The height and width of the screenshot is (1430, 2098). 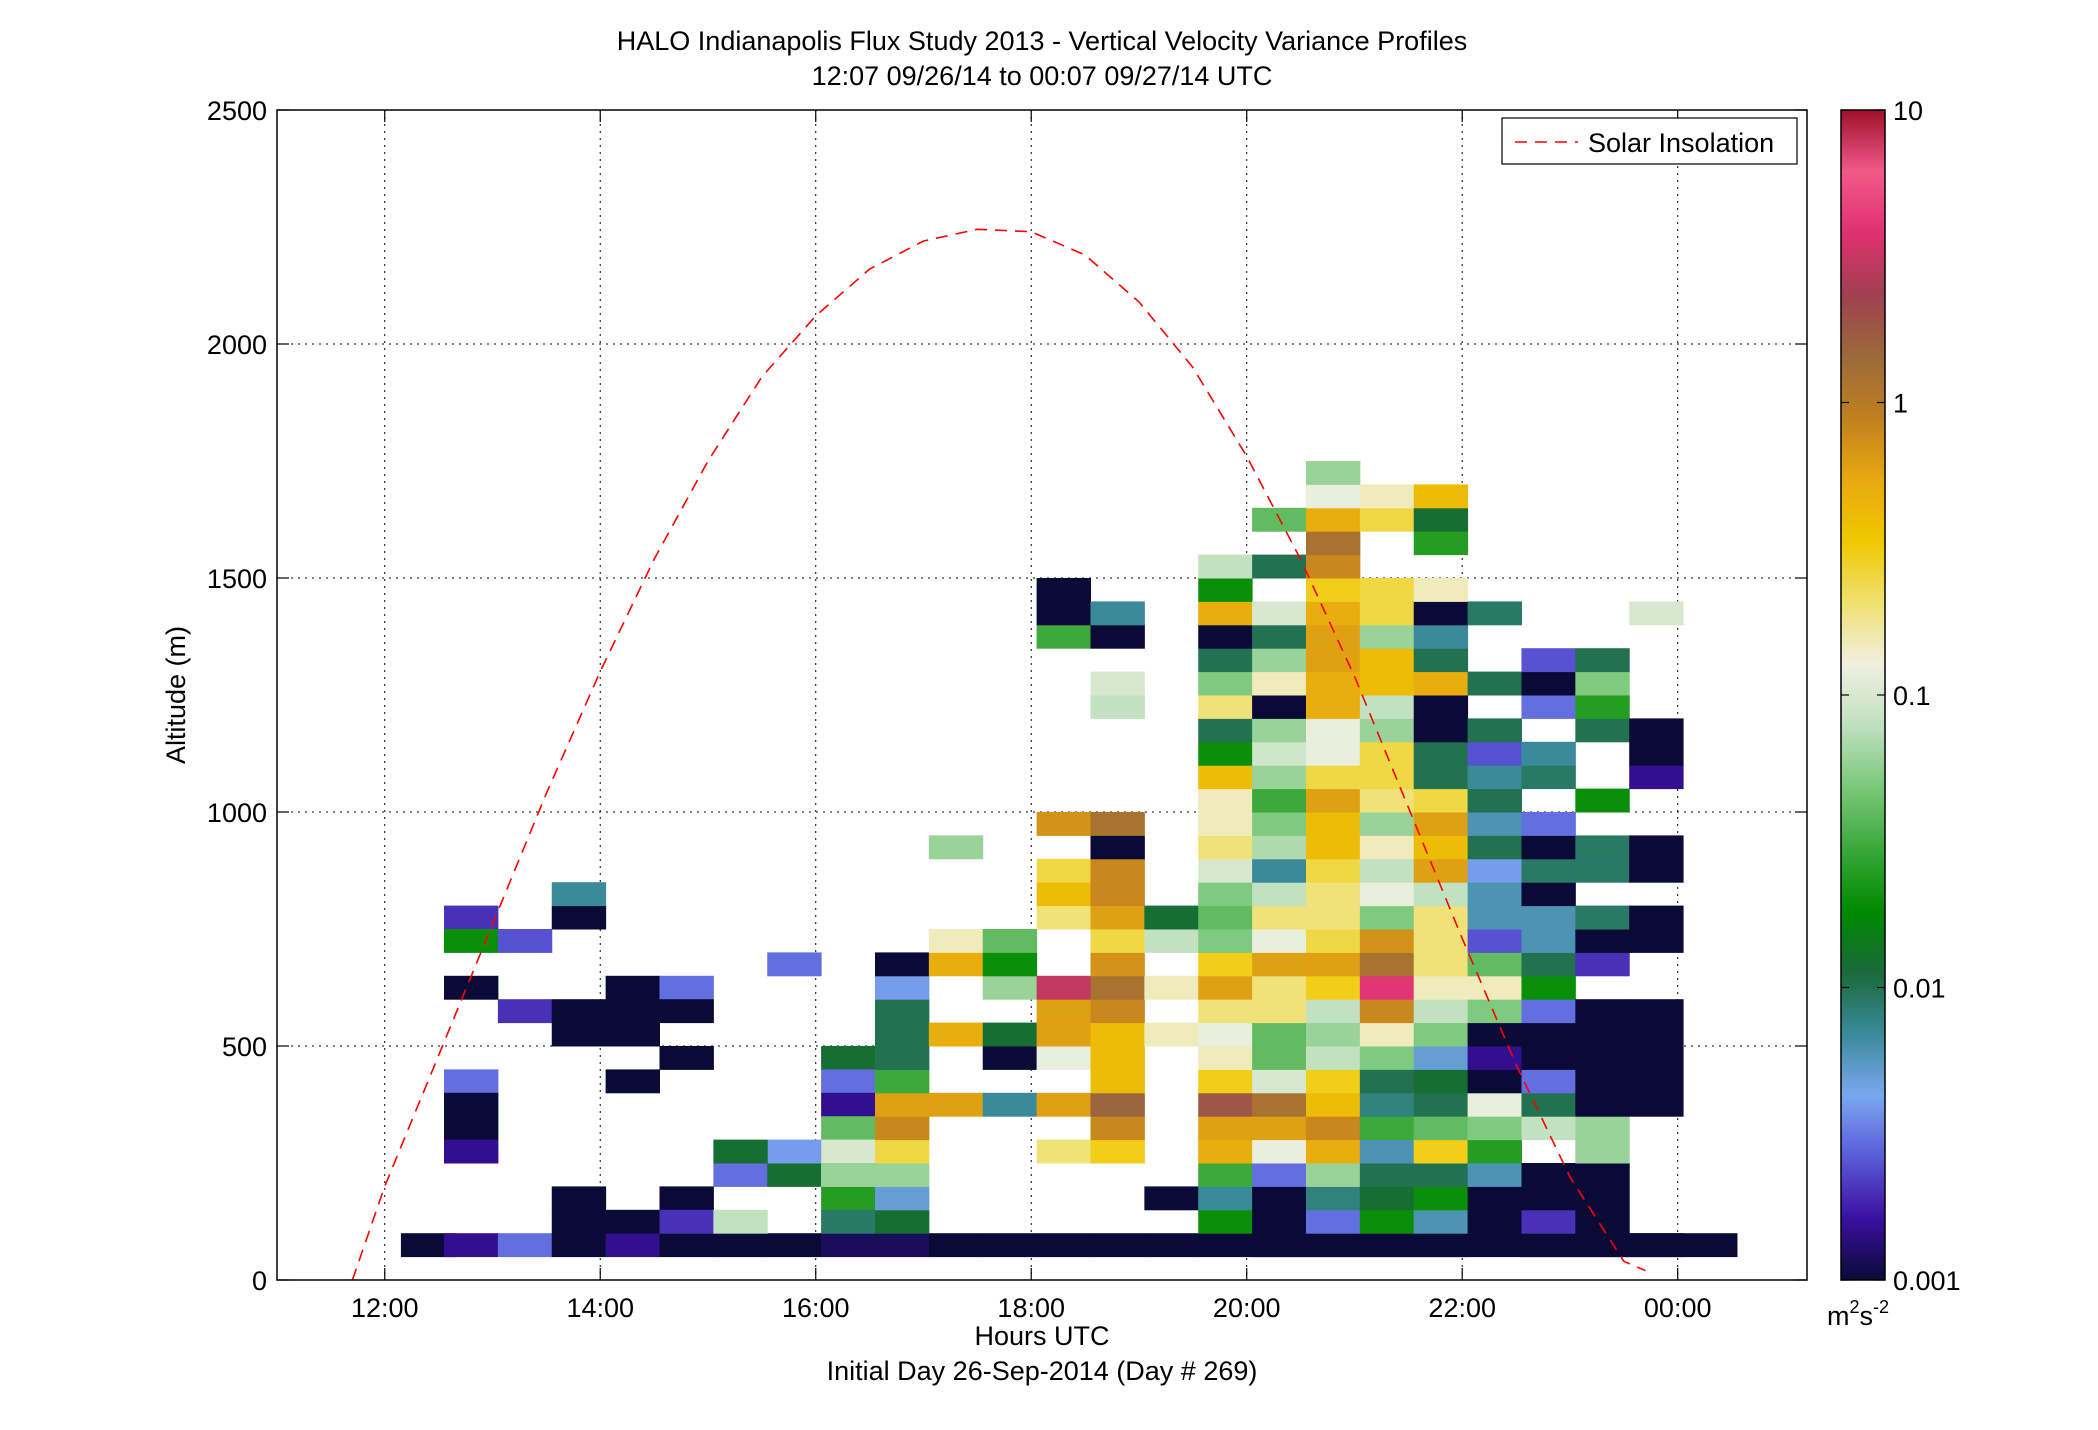 I want to click on y-tick-label: 2500, so click(x=237, y=111).